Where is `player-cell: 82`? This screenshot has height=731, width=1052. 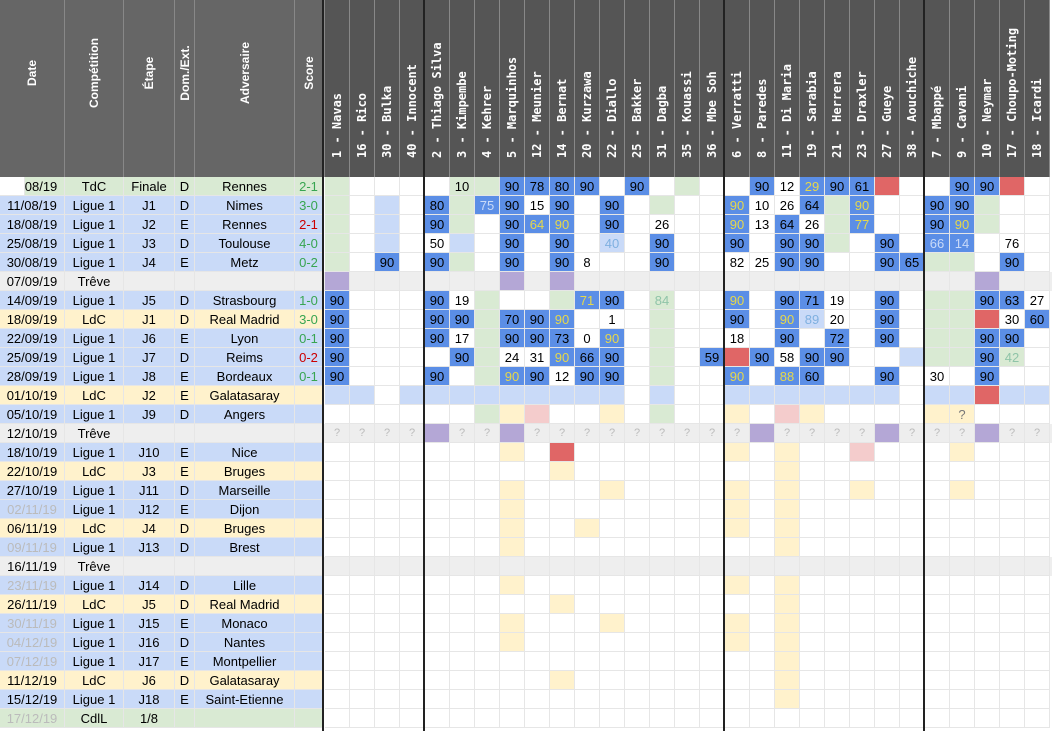
player-cell: 82 is located at coordinates (737, 262).